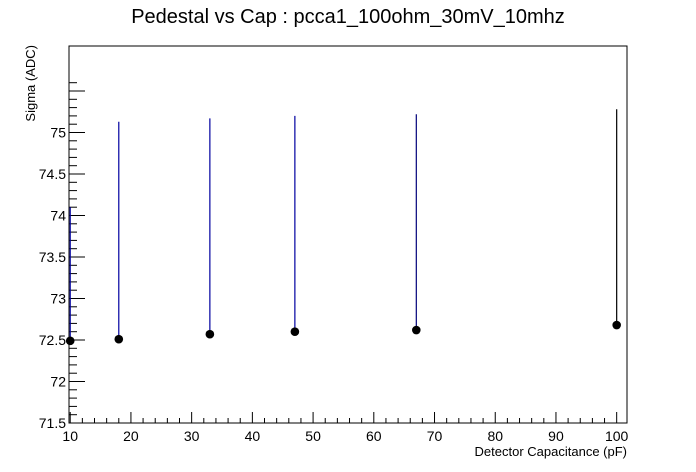 This screenshot has width=696, height=472. I want to click on x-tick-label: 20, so click(131, 436).